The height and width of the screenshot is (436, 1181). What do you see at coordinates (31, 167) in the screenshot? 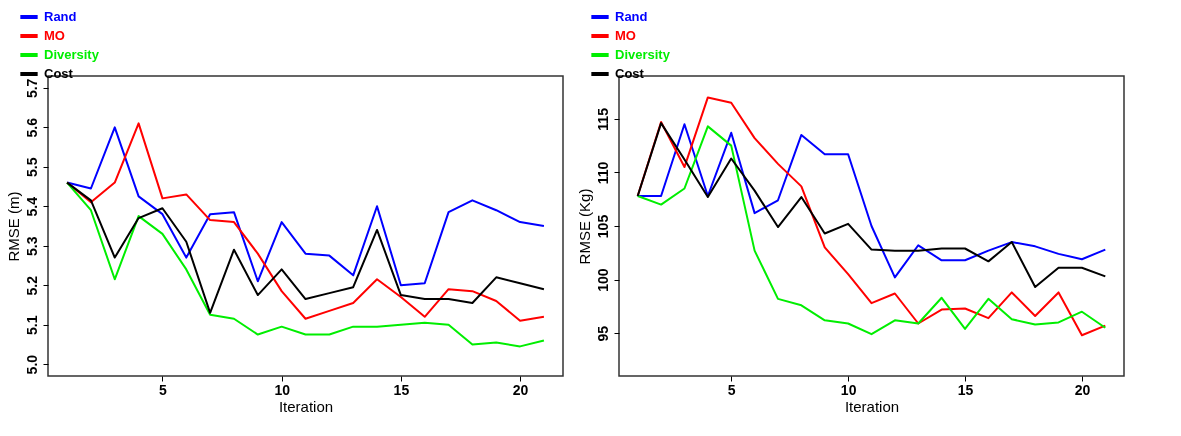
I see `y-tick-label: 5.5` at bounding box center [31, 167].